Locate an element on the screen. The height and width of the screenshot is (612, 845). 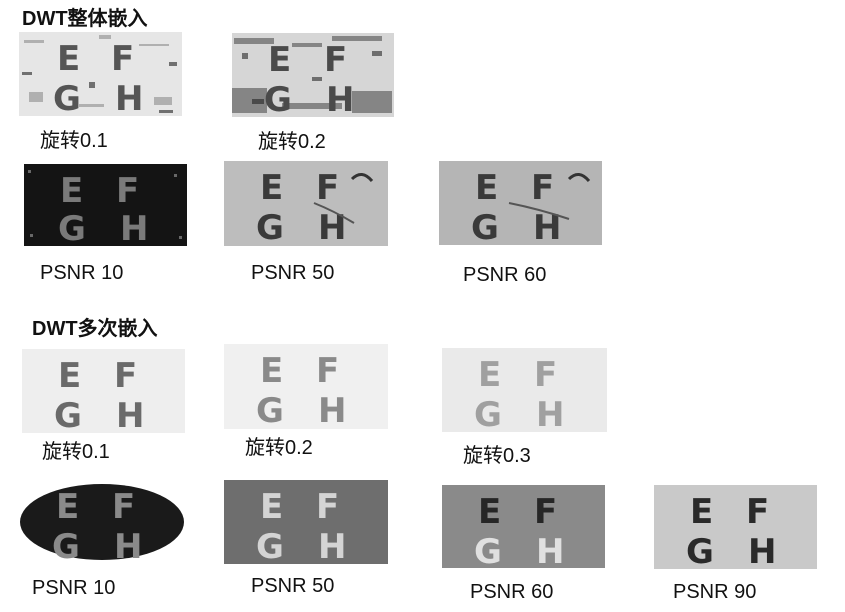
caption-psnr-60: PSNR 60 is located at coordinates (505, 275).